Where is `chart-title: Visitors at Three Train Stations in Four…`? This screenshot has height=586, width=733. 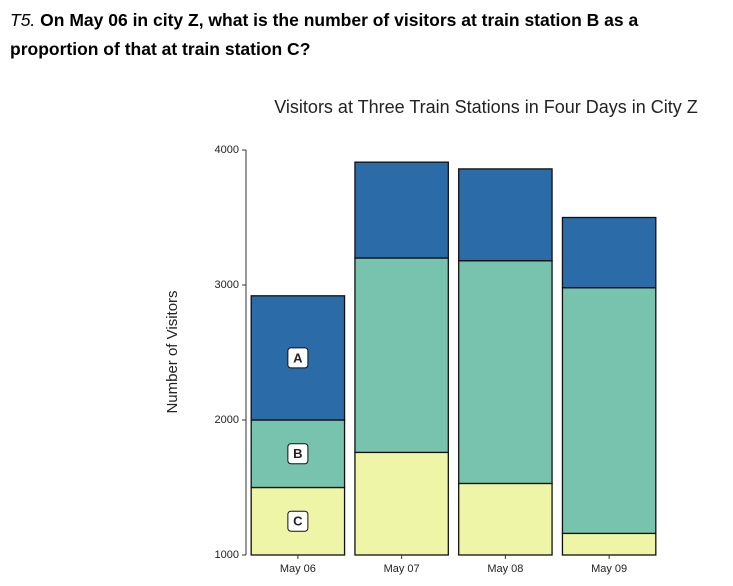
chart-title: Visitors at Three Train Stations in Four… is located at coordinates (486, 107).